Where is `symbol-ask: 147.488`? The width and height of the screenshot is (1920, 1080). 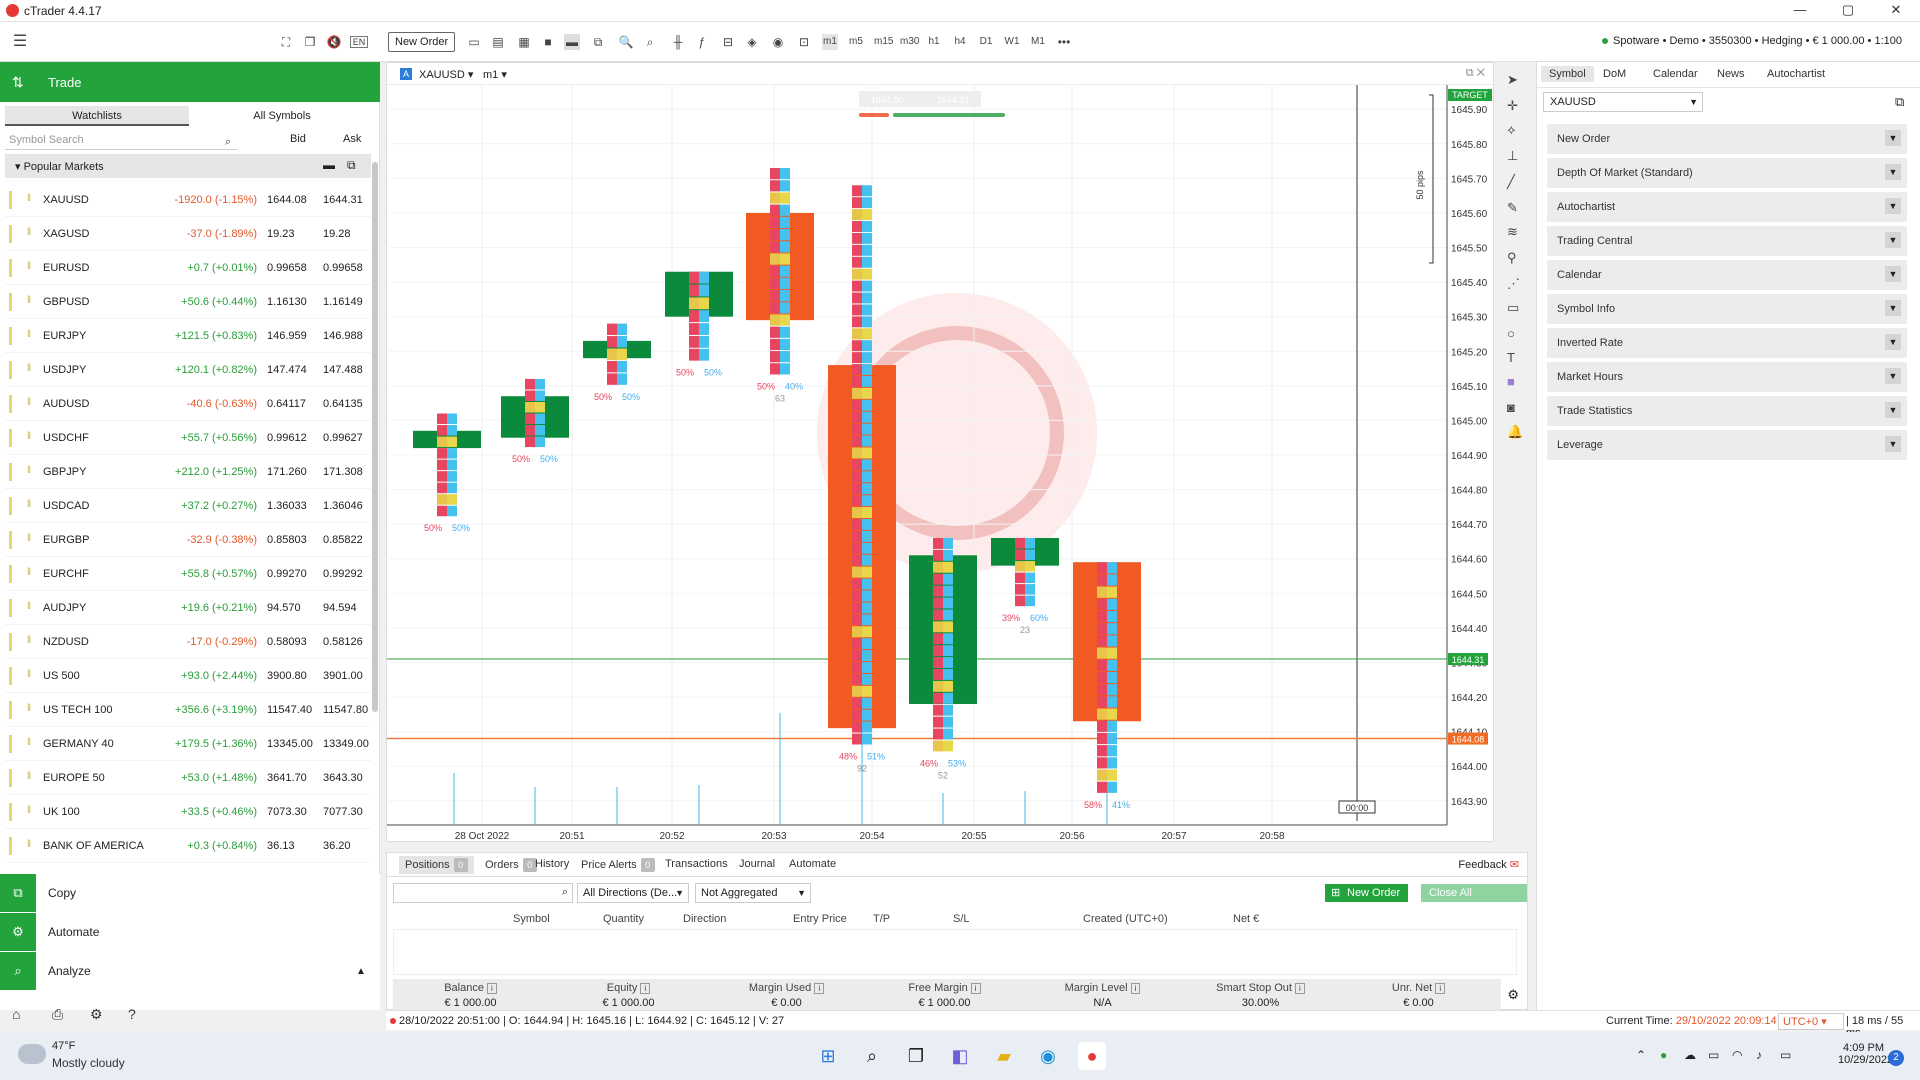
symbol-ask: 147.488 is located at coordinates (343, 370).